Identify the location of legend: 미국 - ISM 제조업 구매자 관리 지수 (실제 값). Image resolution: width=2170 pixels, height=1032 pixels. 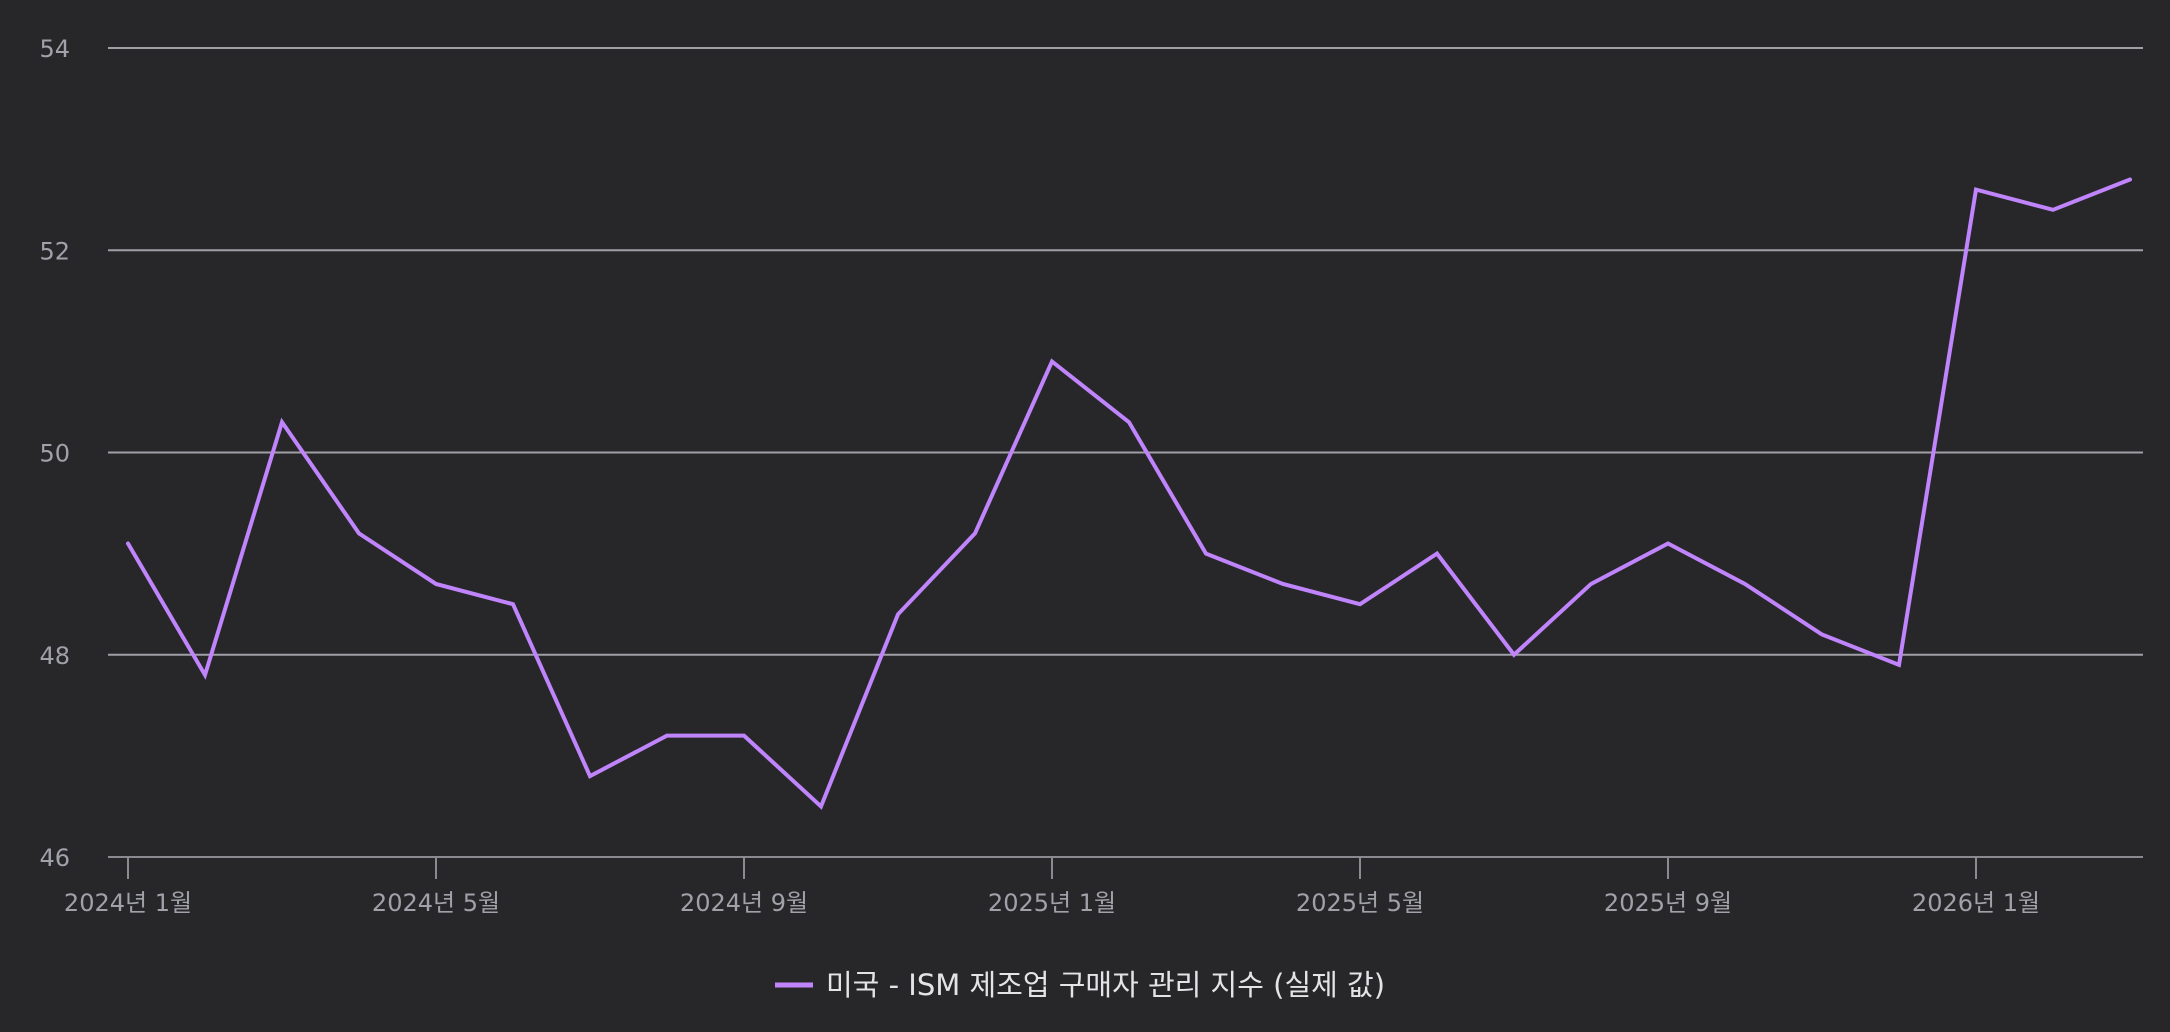
(1080, 985).